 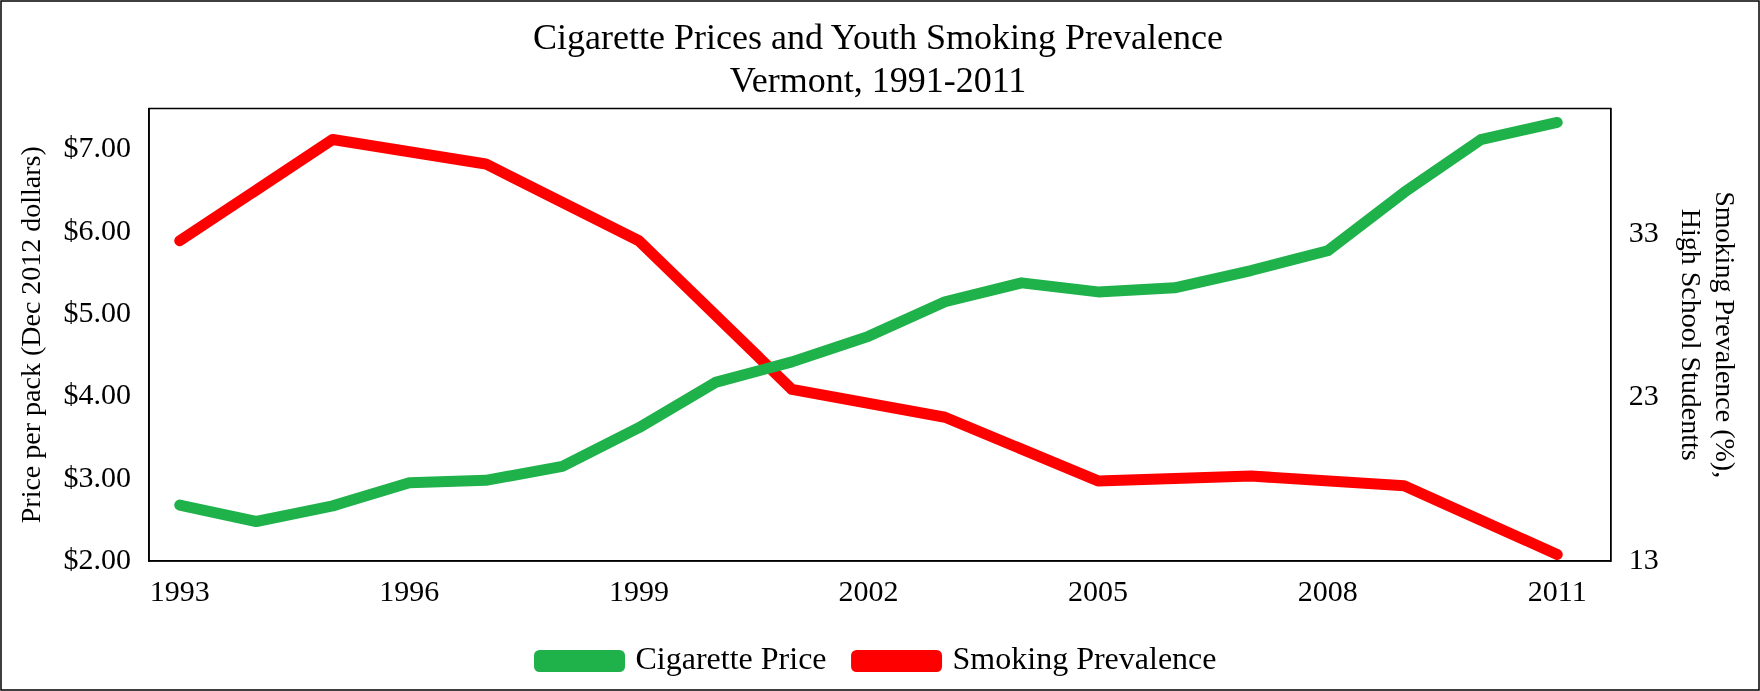 I want to click on y-axis-title: Price per pack (Dec 2012 dollars), so click(x=31, y=335).